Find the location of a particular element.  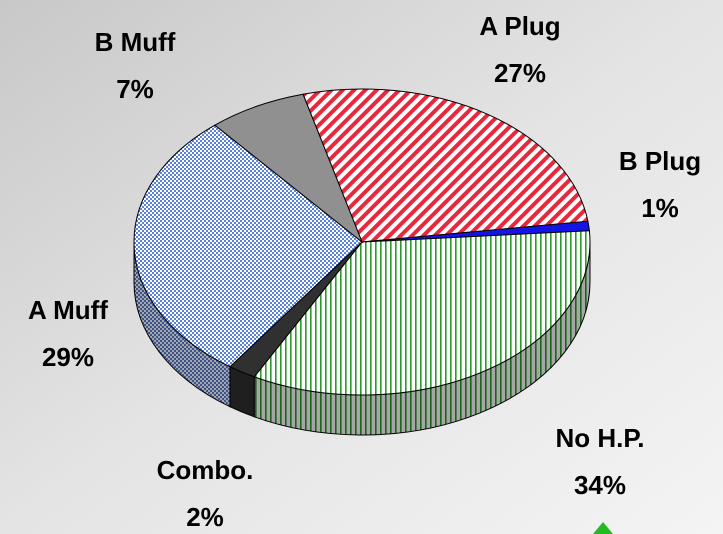

slice-label: A Plug is located at coordinates (519, 26).